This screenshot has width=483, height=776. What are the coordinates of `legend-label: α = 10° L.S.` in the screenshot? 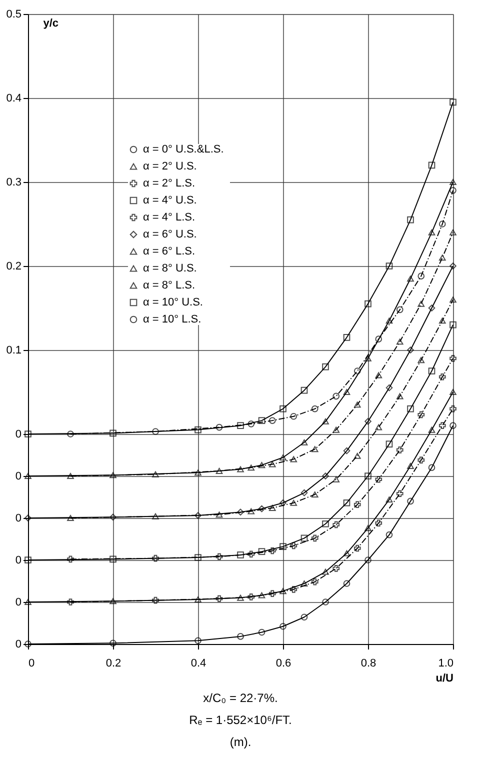 It's located at (172, 320).